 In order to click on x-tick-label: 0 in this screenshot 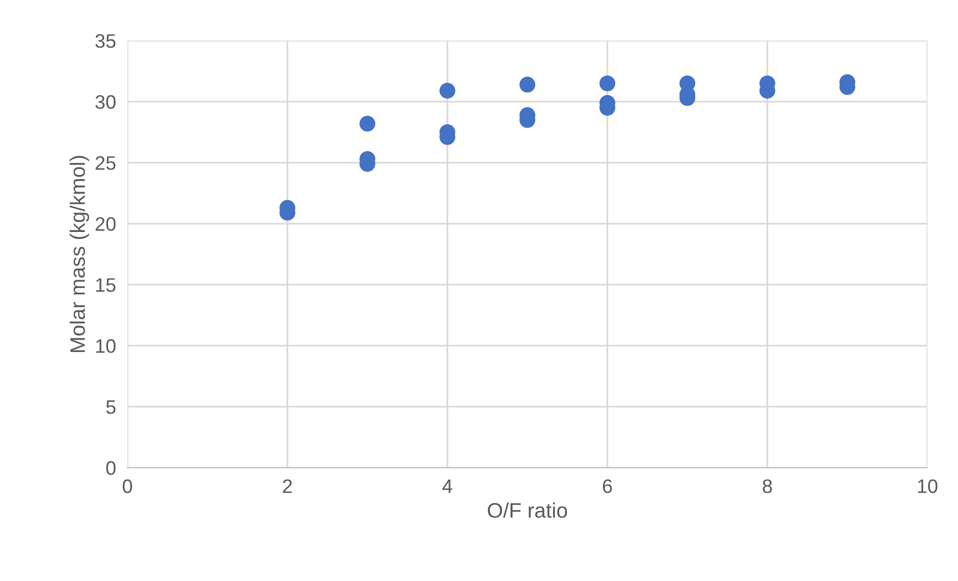, I will do `click(127, 486)`.